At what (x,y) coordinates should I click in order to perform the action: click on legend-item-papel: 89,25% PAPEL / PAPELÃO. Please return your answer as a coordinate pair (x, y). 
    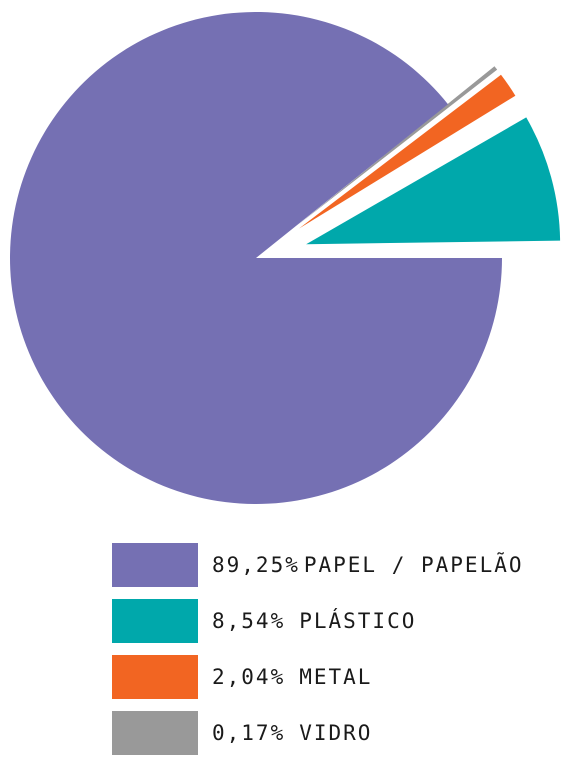
    Looking at the image, I should click on (346, 565).